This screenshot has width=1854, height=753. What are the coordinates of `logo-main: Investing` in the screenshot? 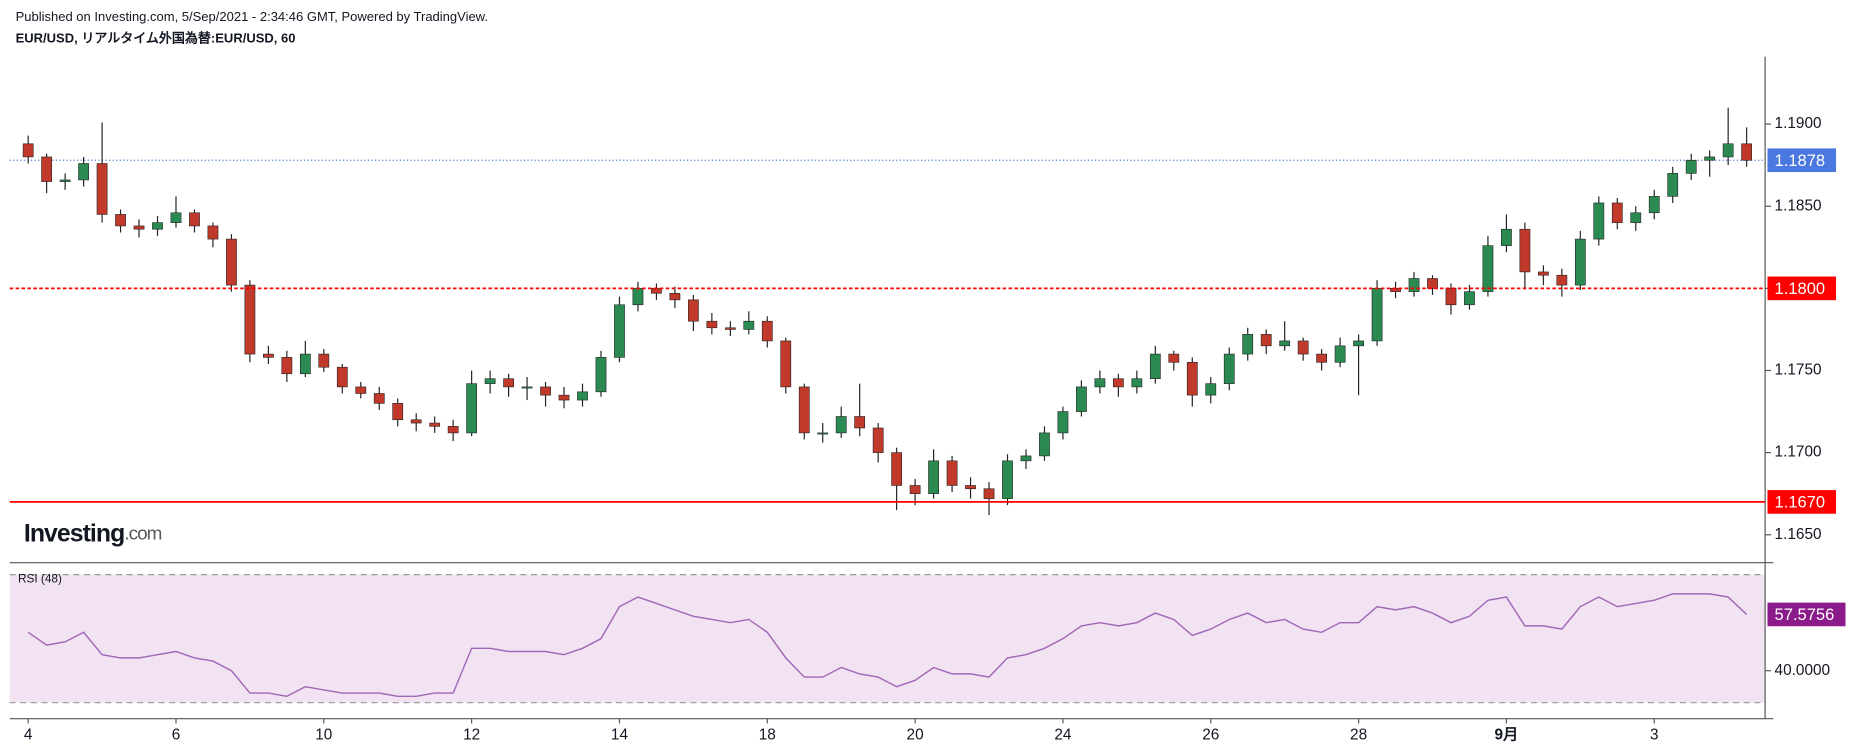 It's located at (74, 533).